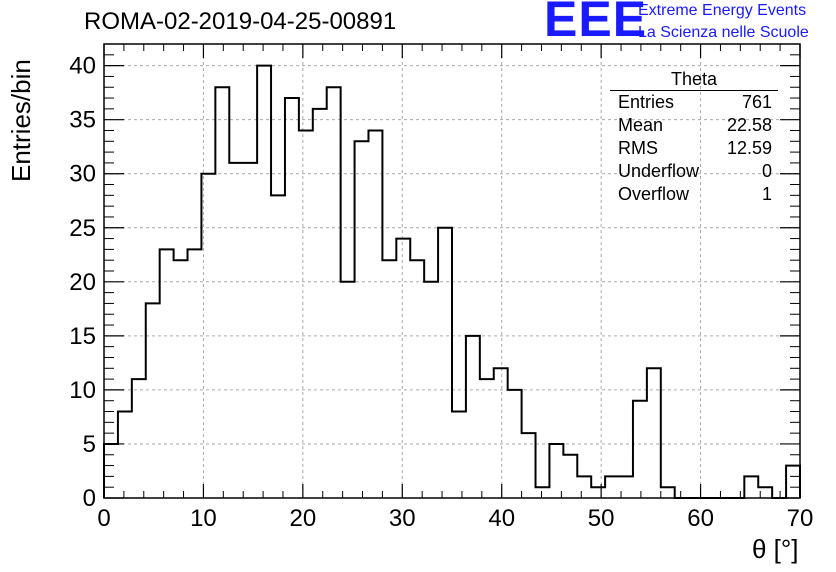 The image size is (836, 572). Describe the element at coordinates (303, 518) in the screenshot. I see `x-tick-label: 20` at that location.